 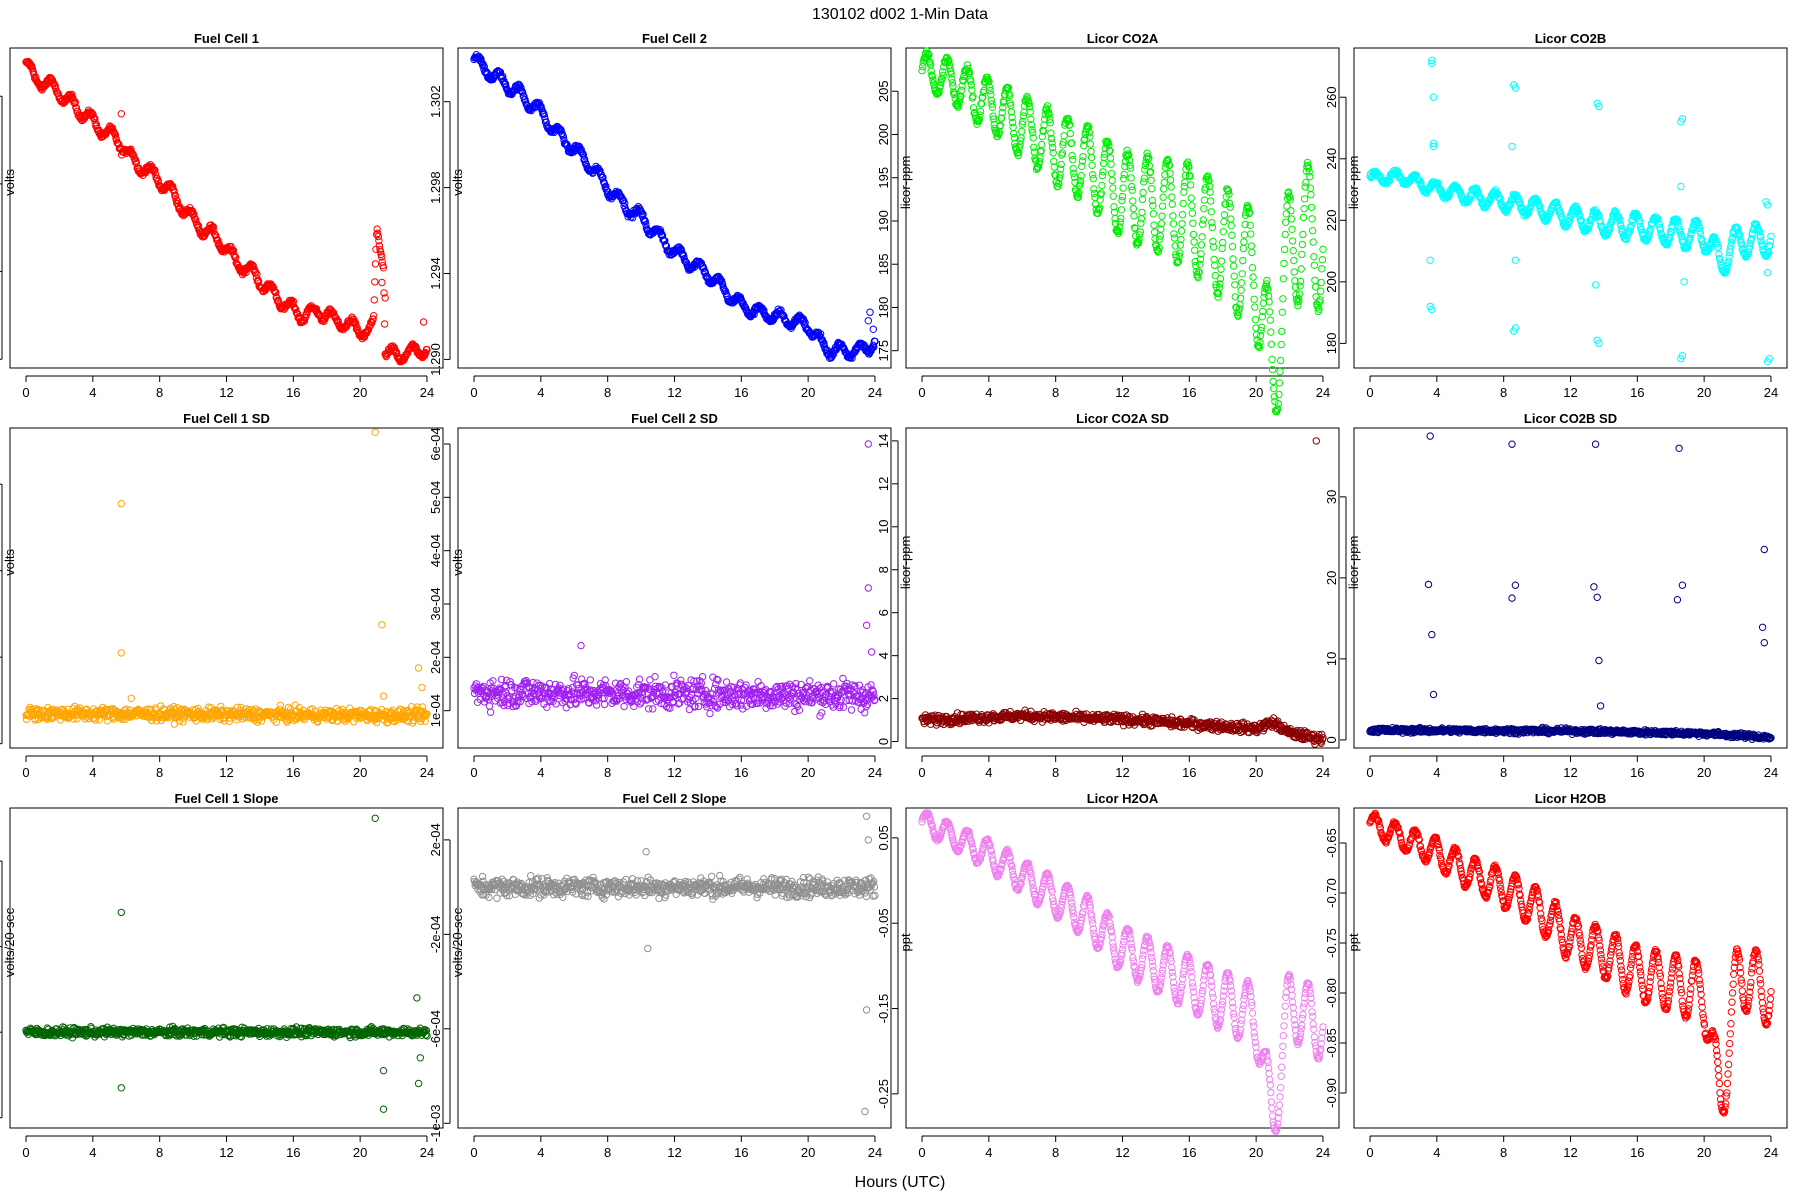 I want to click on x-tick-label: 20, so click(x=1256, y=392).